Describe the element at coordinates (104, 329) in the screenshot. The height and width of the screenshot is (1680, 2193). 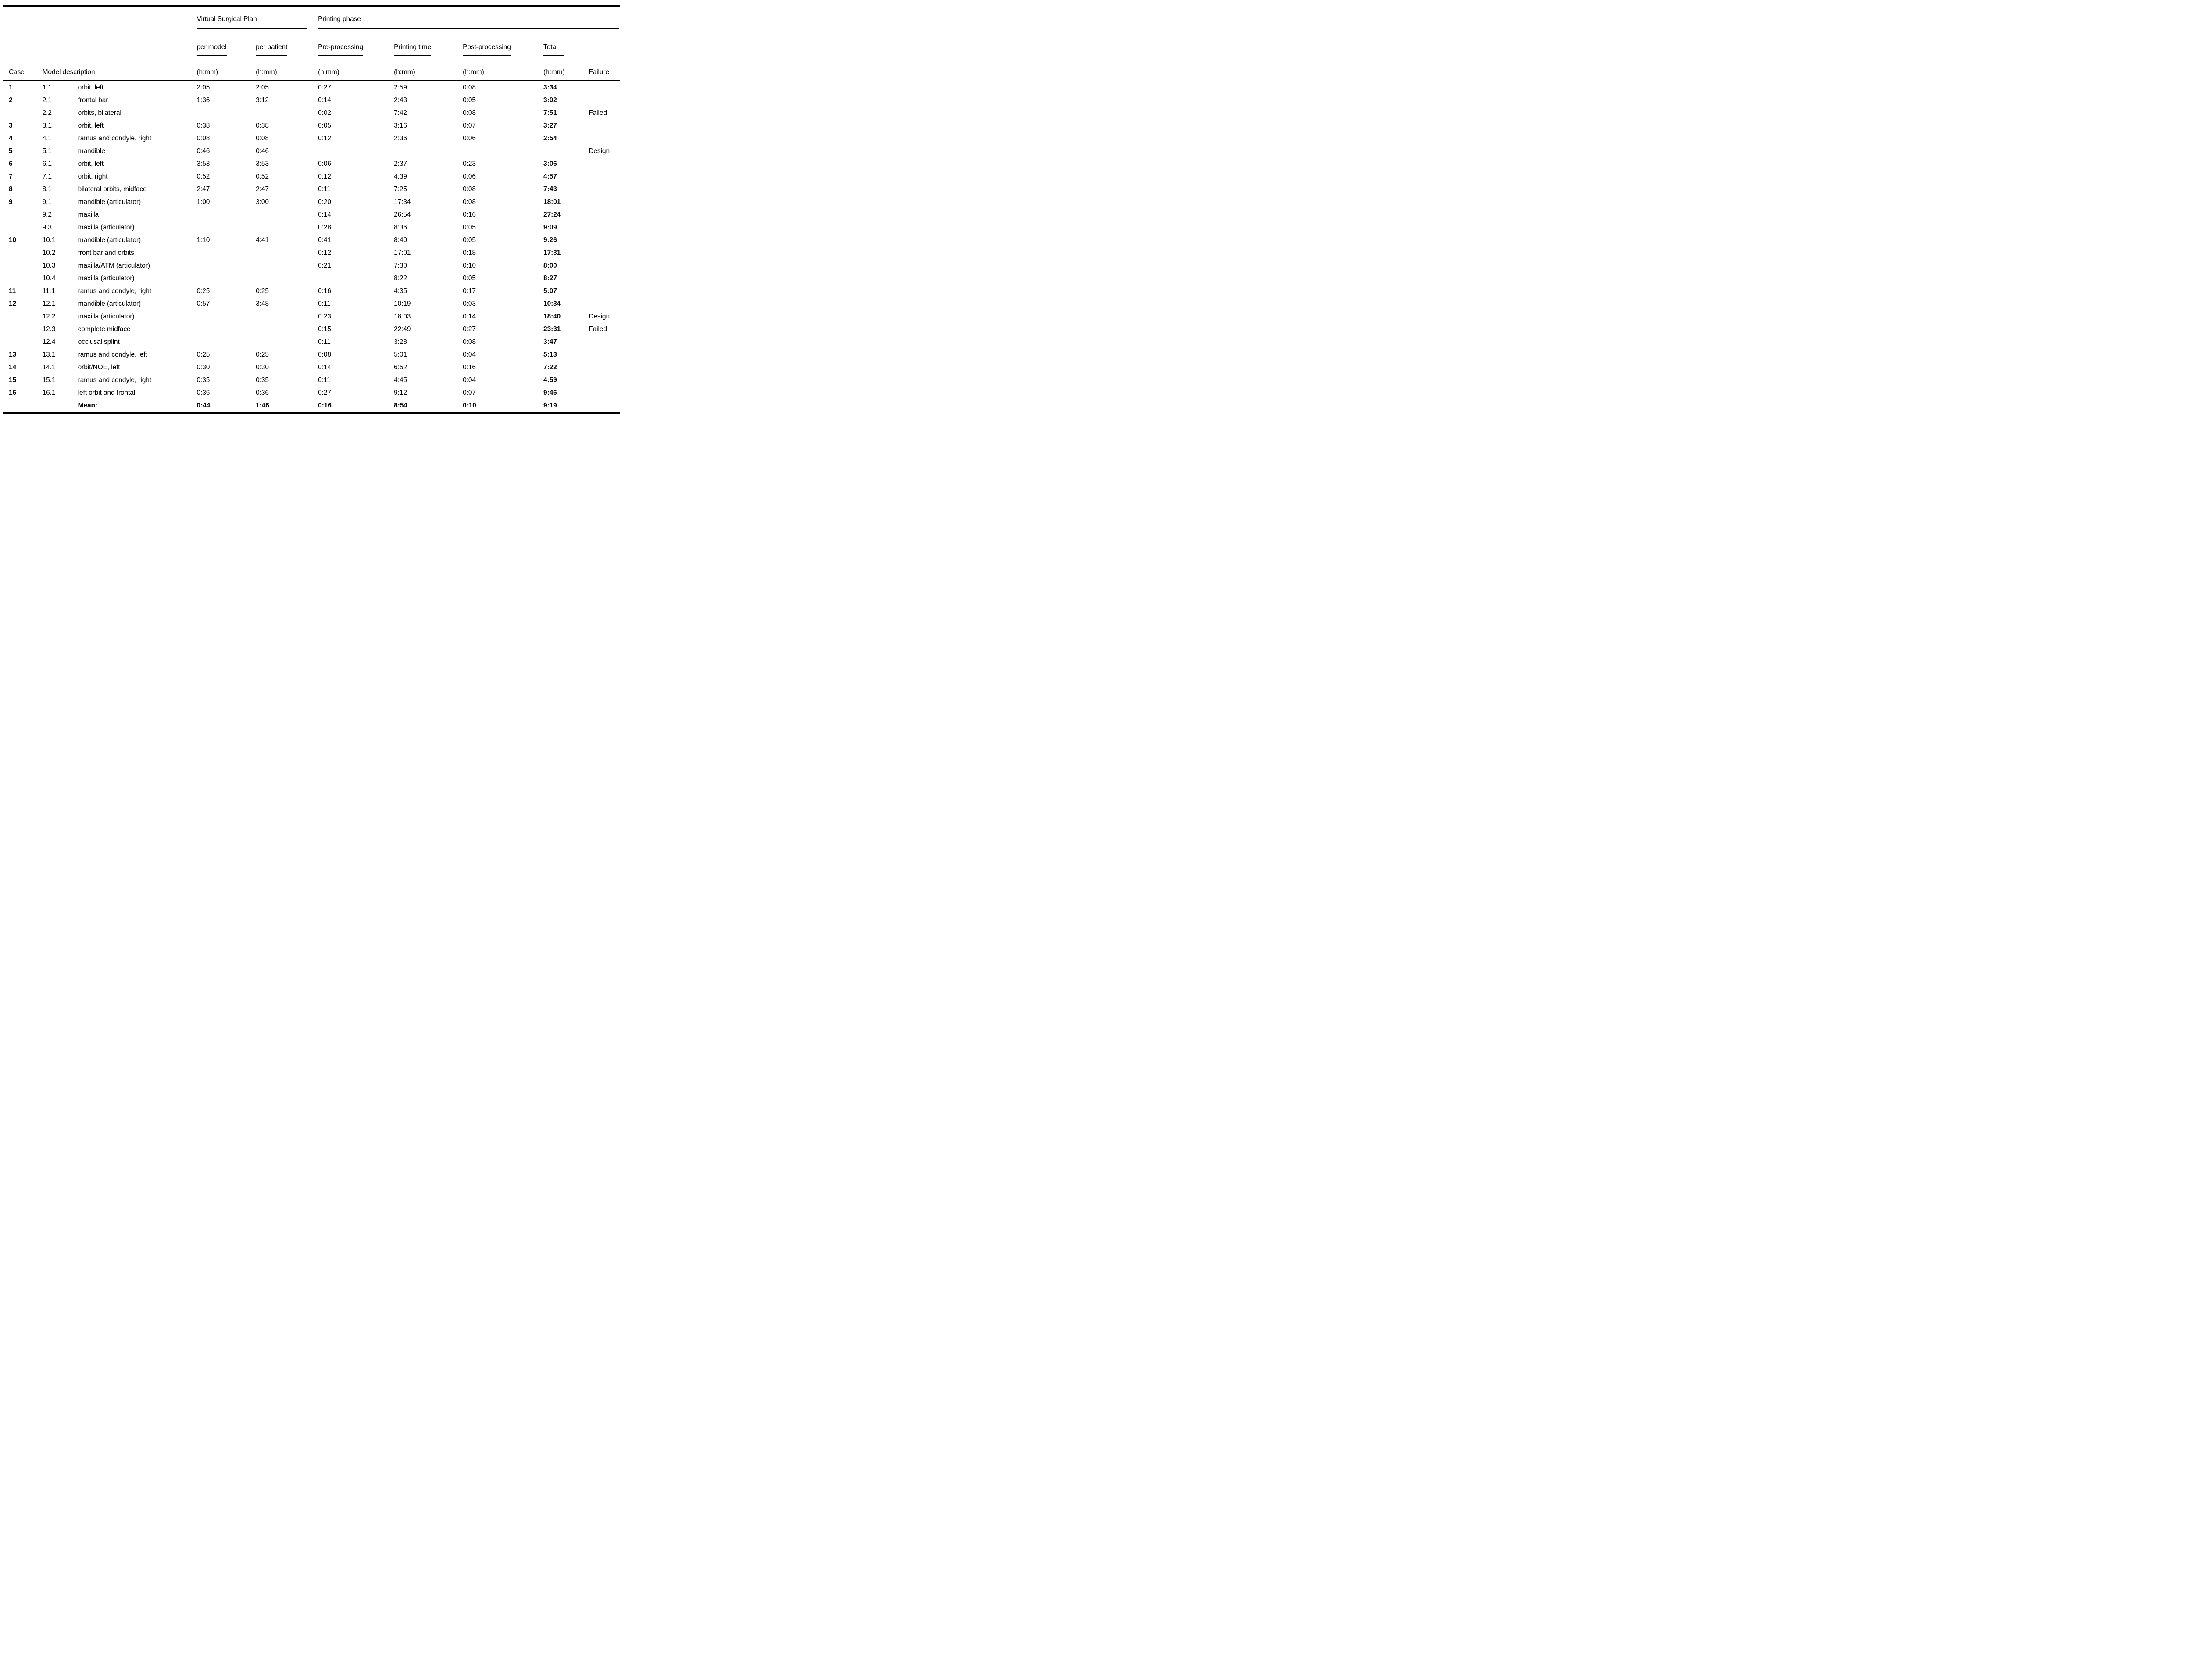
I see `cell-description: complete midface` at that location.